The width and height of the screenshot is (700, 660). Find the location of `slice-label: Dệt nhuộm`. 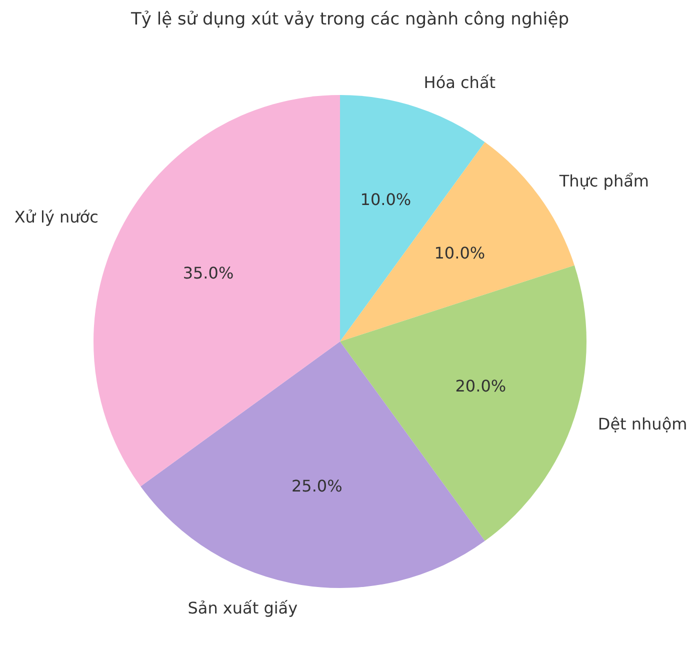

slice-label: Dệt nhuộm is located at coordinates (643, 424).